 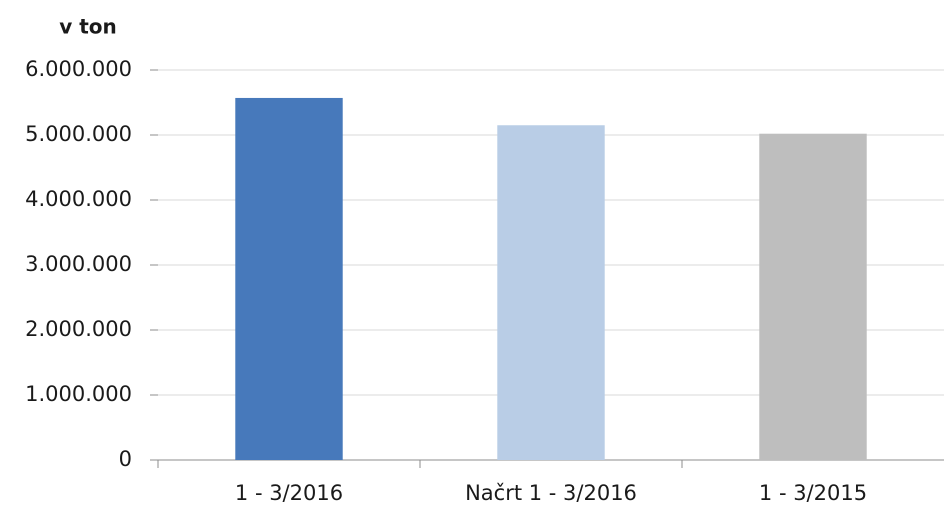 I want to click on x-tick-label: 1 - 3/2015, so click(x=813, y=493).